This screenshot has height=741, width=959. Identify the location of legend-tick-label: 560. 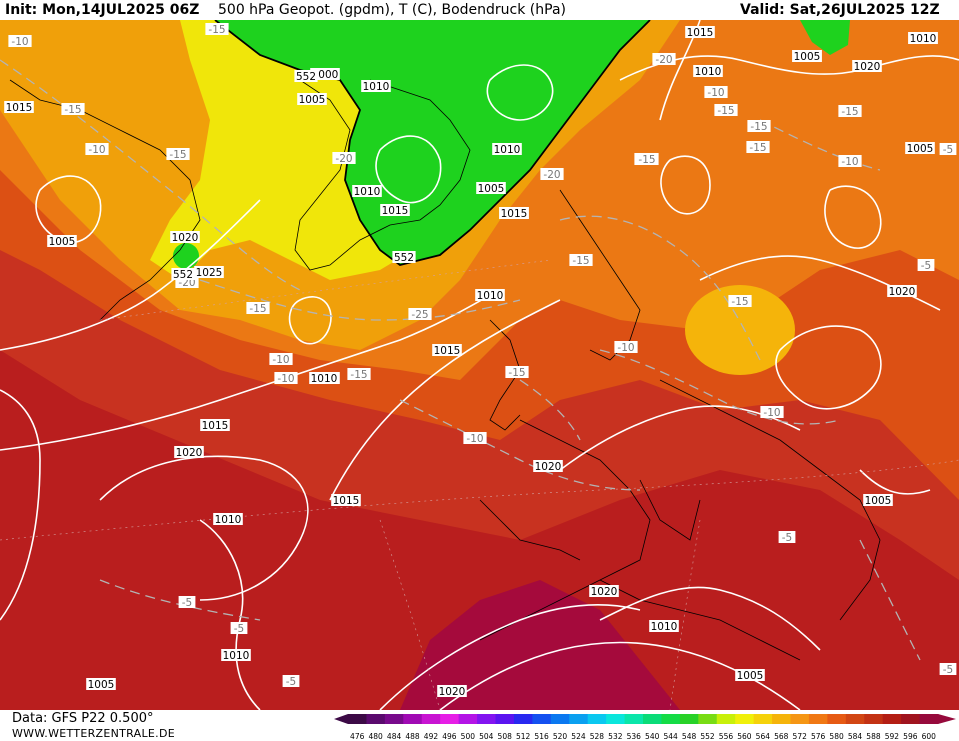
(744, 736).